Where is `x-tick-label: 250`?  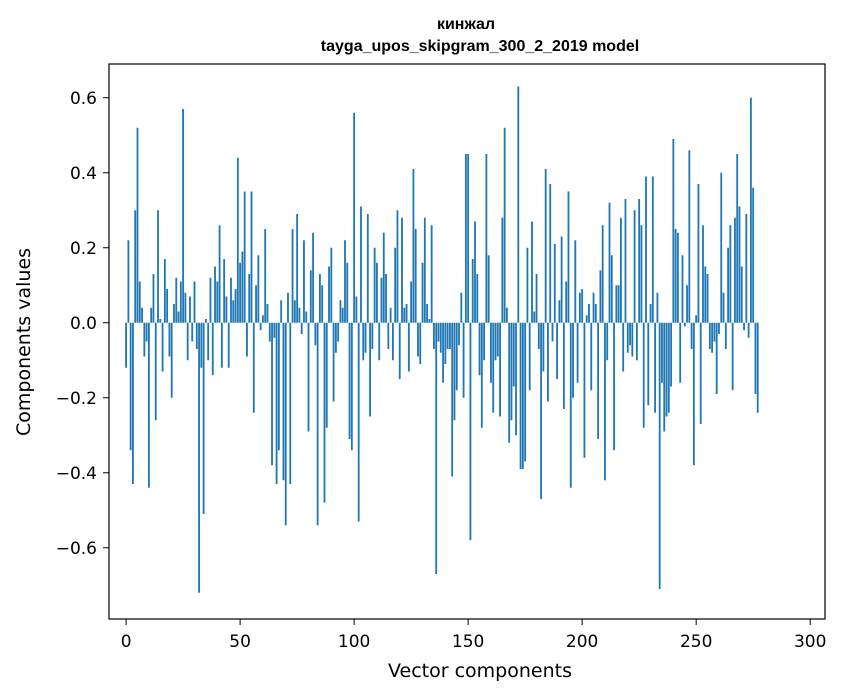 x-tick-label: 250 is located at coordinates (696, 642).